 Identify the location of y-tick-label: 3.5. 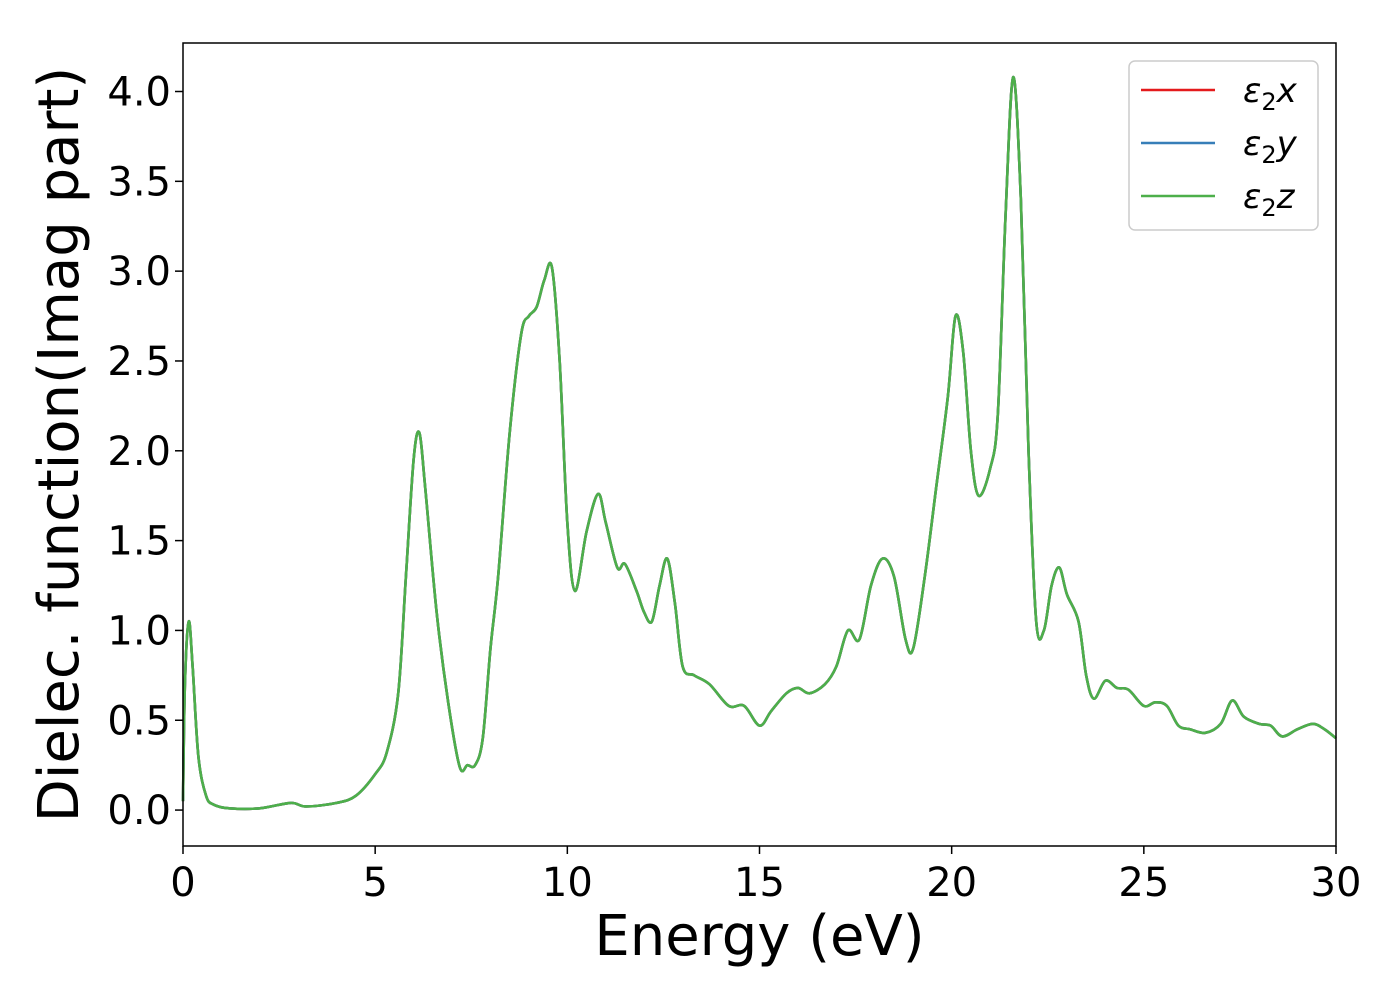
(139, 182).